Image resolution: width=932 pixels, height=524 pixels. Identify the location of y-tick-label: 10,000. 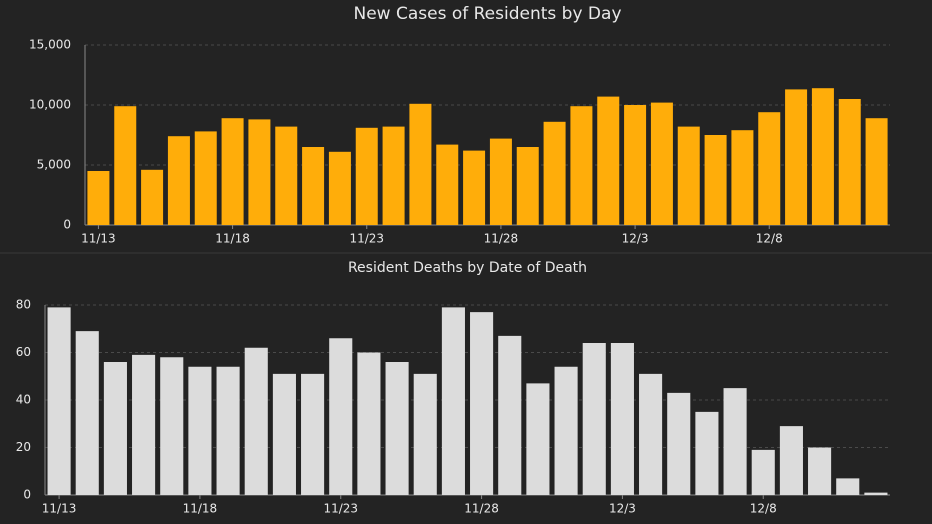
(50, 105).